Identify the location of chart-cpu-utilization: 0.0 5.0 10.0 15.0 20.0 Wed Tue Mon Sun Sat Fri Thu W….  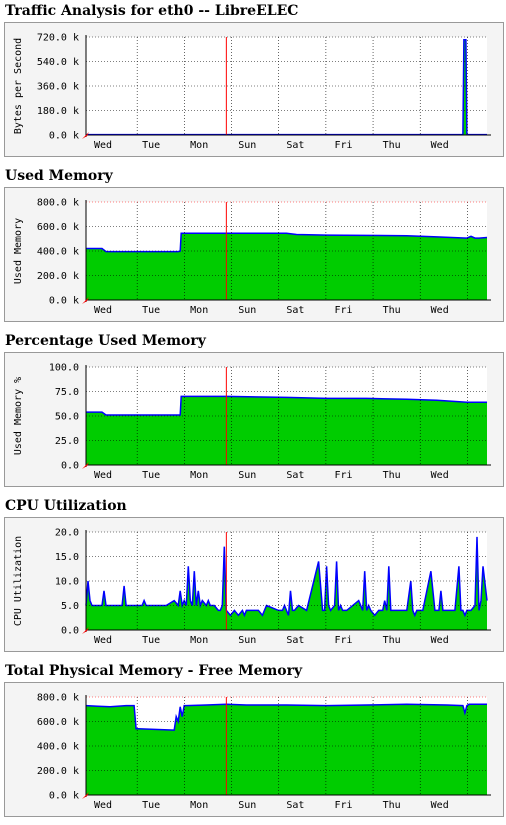
(252, 587).